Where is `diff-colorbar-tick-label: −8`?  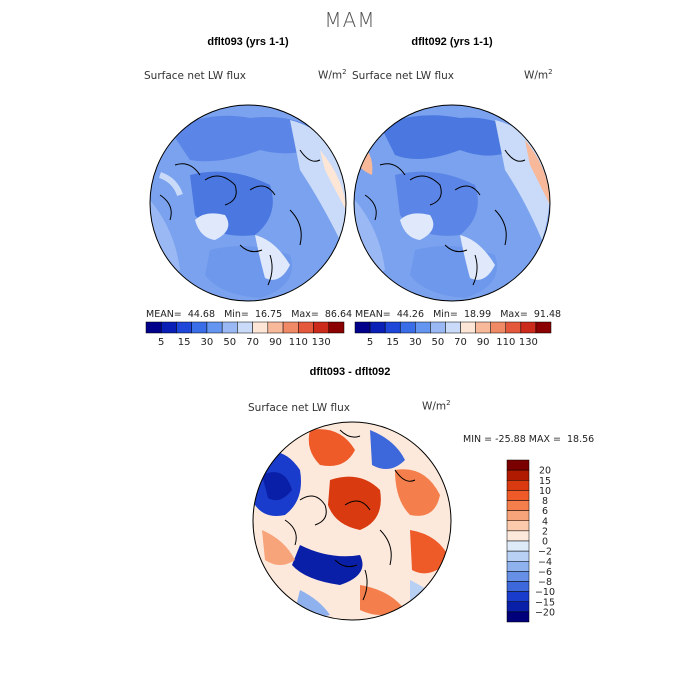 diff-colorbar-tick-label: −8 is located at coordinates (545, 582).